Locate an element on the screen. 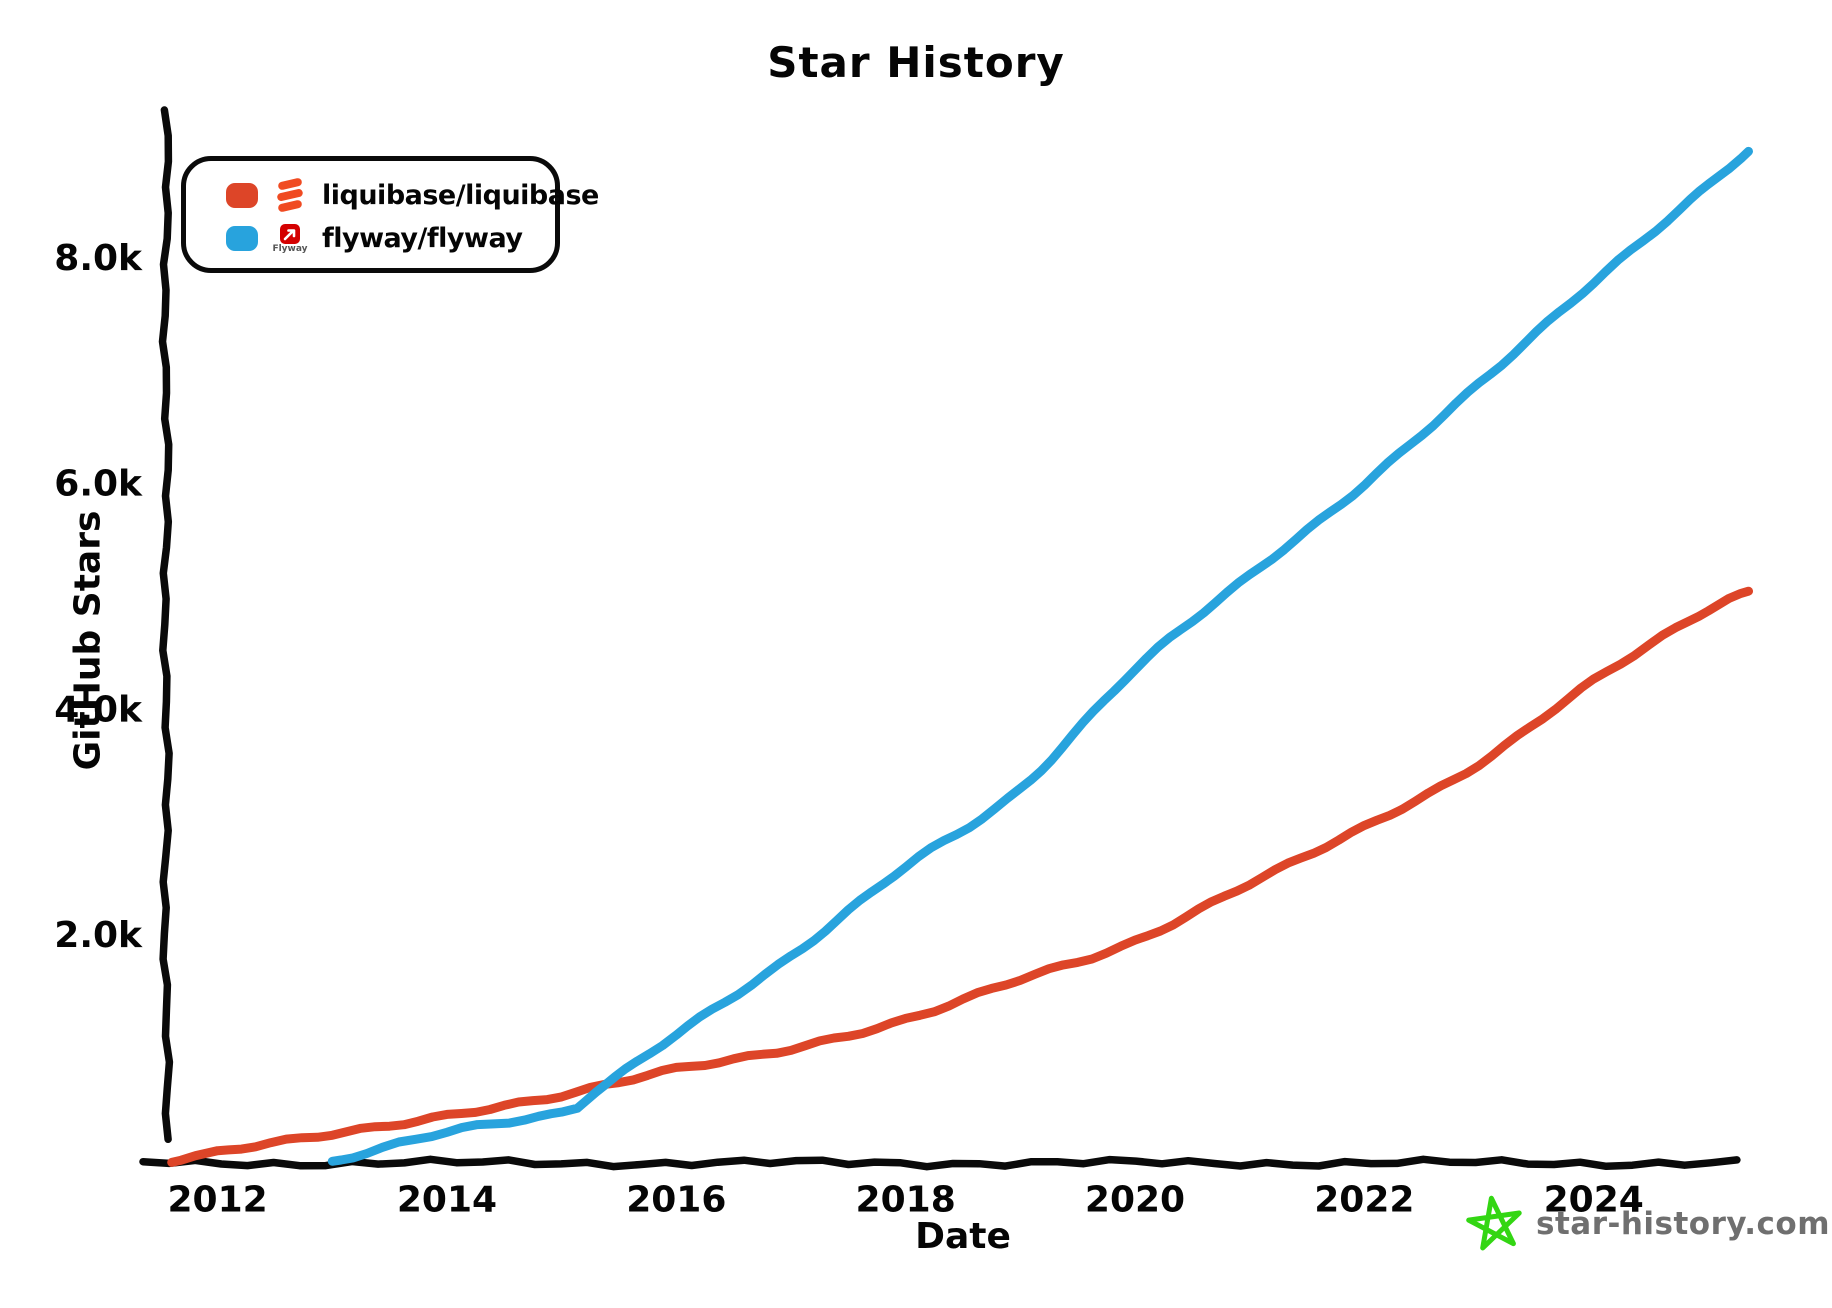 Image resolution: width=1832 pixels, height=1308 pixels. flyway-icon-caption: Flyway is located at coordinates (290, 249).